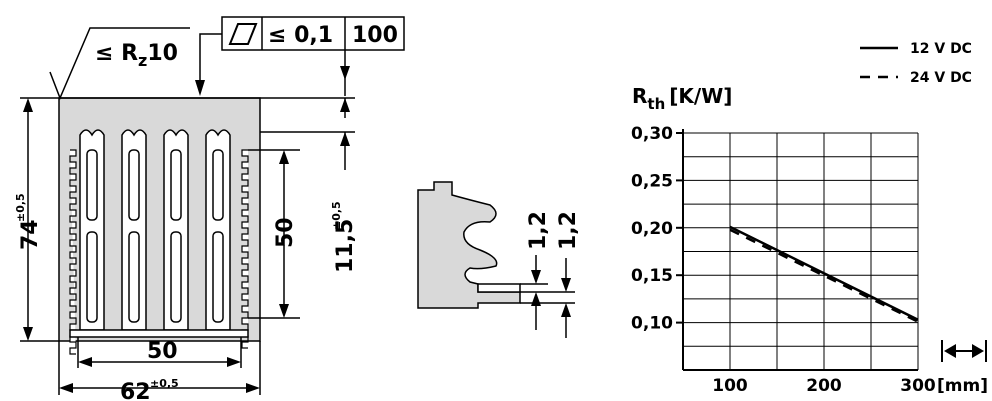 This screenshot has width=992, height=401. I want to click on height-tolerance: ±0,5, so click(20, 207).